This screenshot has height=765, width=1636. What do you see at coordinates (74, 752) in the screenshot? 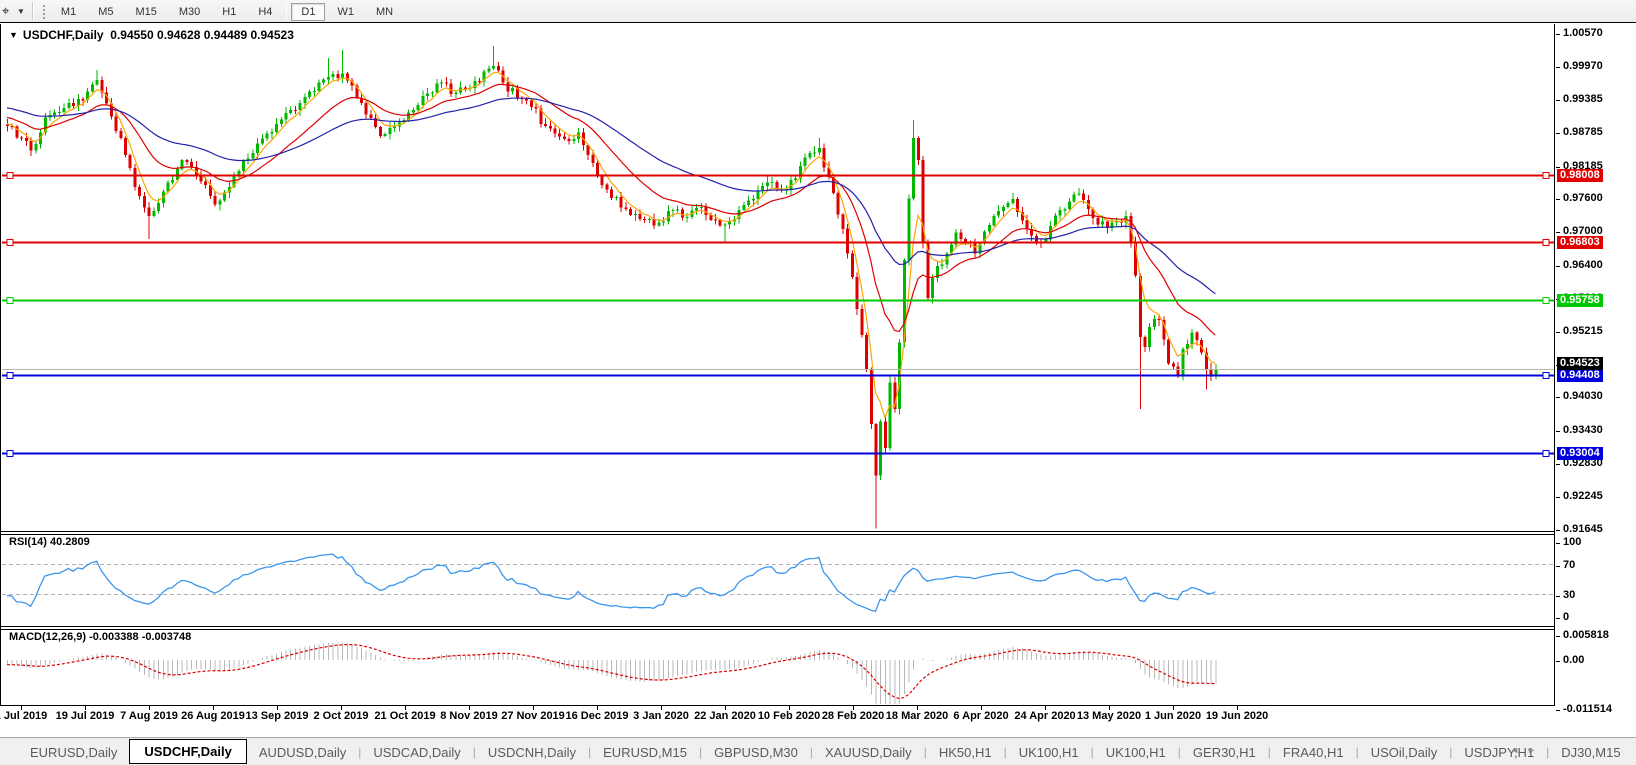
I see `chart-tab-eurusd: EURUSD,Daily` at bounding box center [74, 752].